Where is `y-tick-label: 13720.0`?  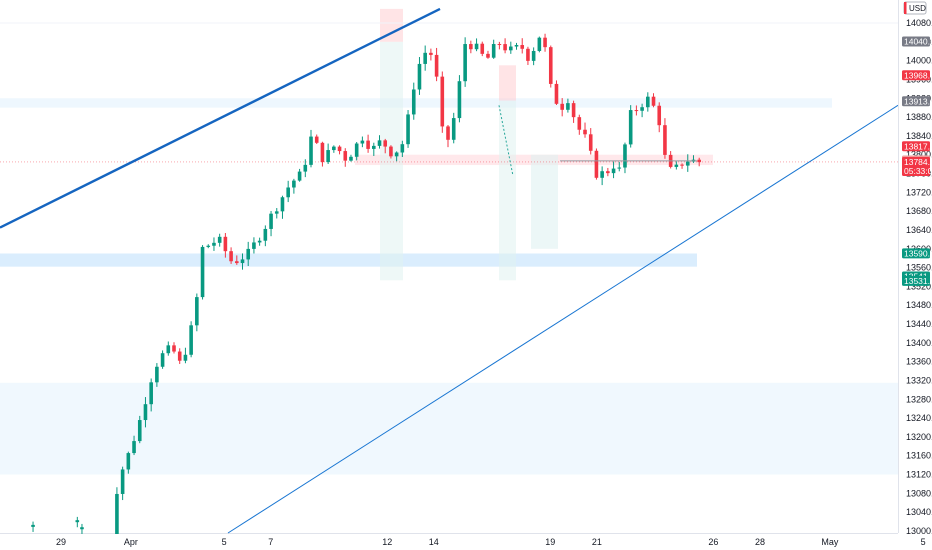
y-tick-label: 13720.0 is located at coordinates (919, 192).